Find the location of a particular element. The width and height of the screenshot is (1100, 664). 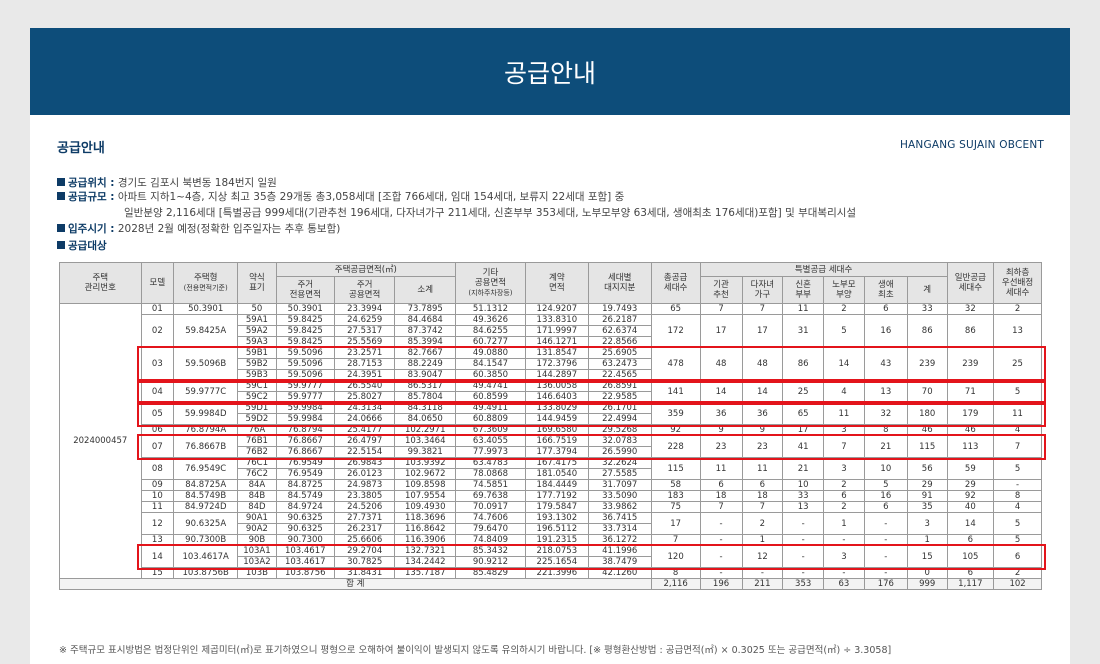

cell-common: 23.2571 is located at coordinates (364, 353).